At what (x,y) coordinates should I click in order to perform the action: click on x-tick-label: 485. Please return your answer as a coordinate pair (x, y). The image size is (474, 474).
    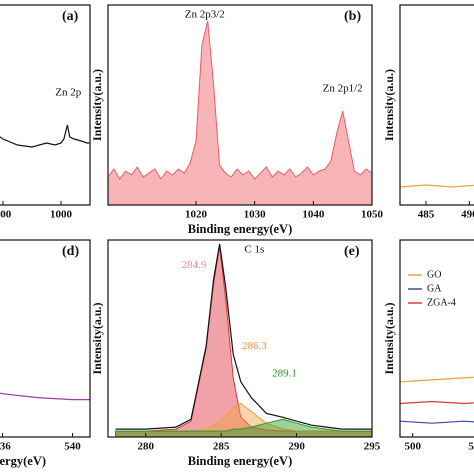
    Looking at the image, I should click on (426, 215).